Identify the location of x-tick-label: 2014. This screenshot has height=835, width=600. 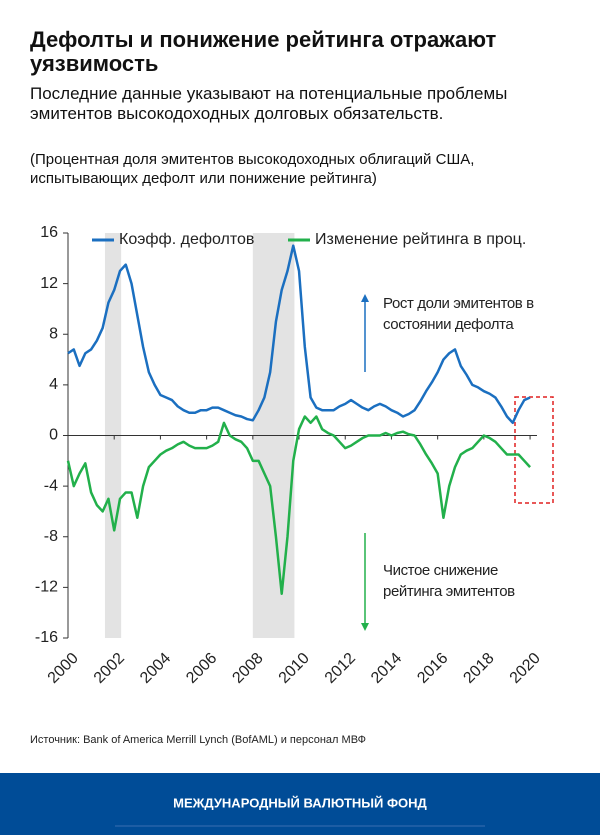
(386, 668).